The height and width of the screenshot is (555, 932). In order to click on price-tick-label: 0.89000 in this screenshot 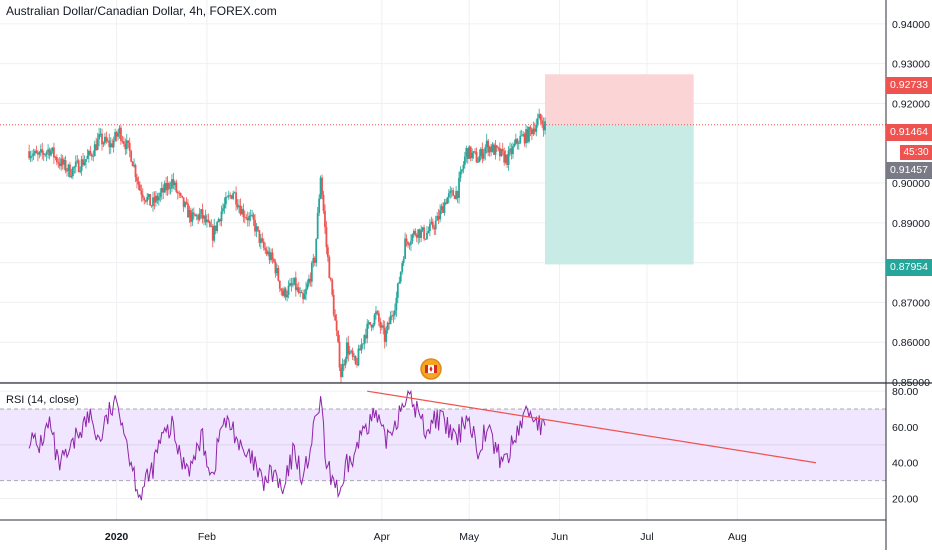, I will do `click(911, 224)`.